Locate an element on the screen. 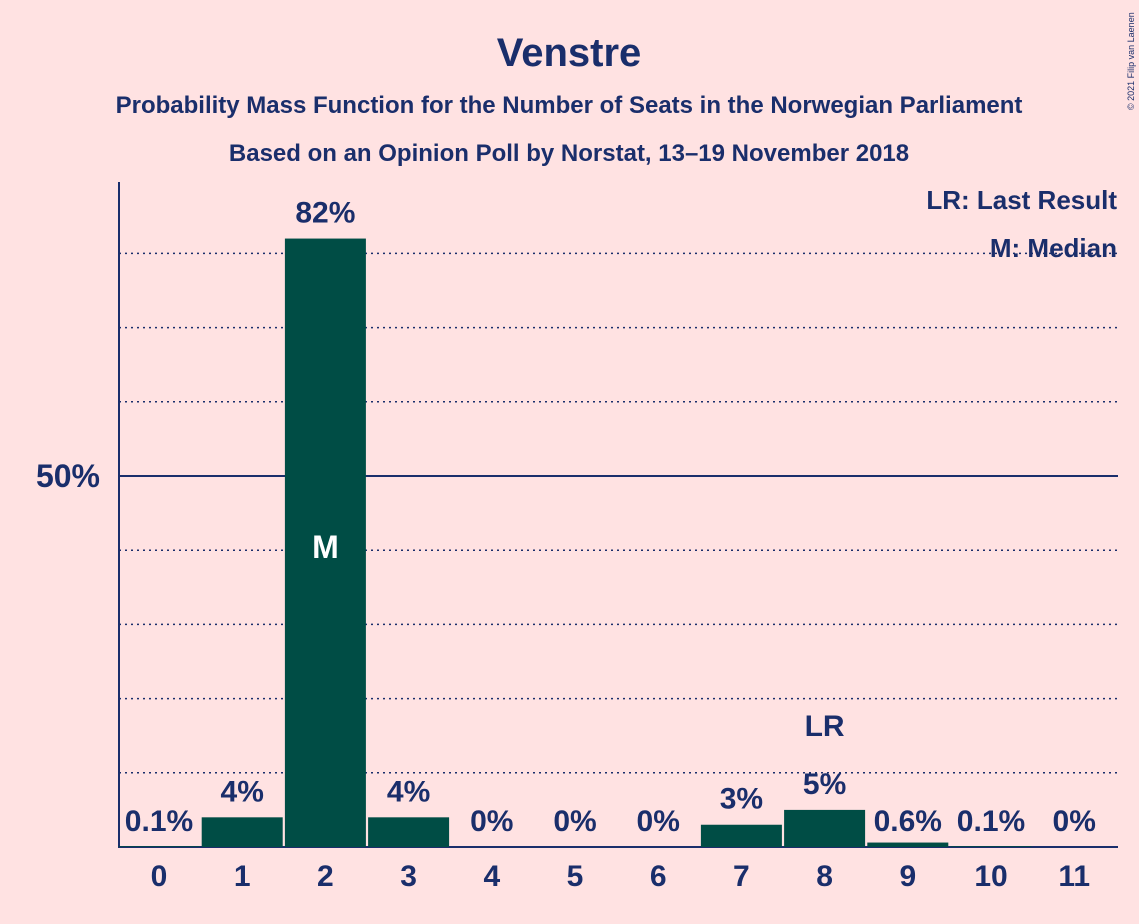 This screenshot has width=1139, height=924. x-tick-11: 11 is located at coordinates (1074, 876).